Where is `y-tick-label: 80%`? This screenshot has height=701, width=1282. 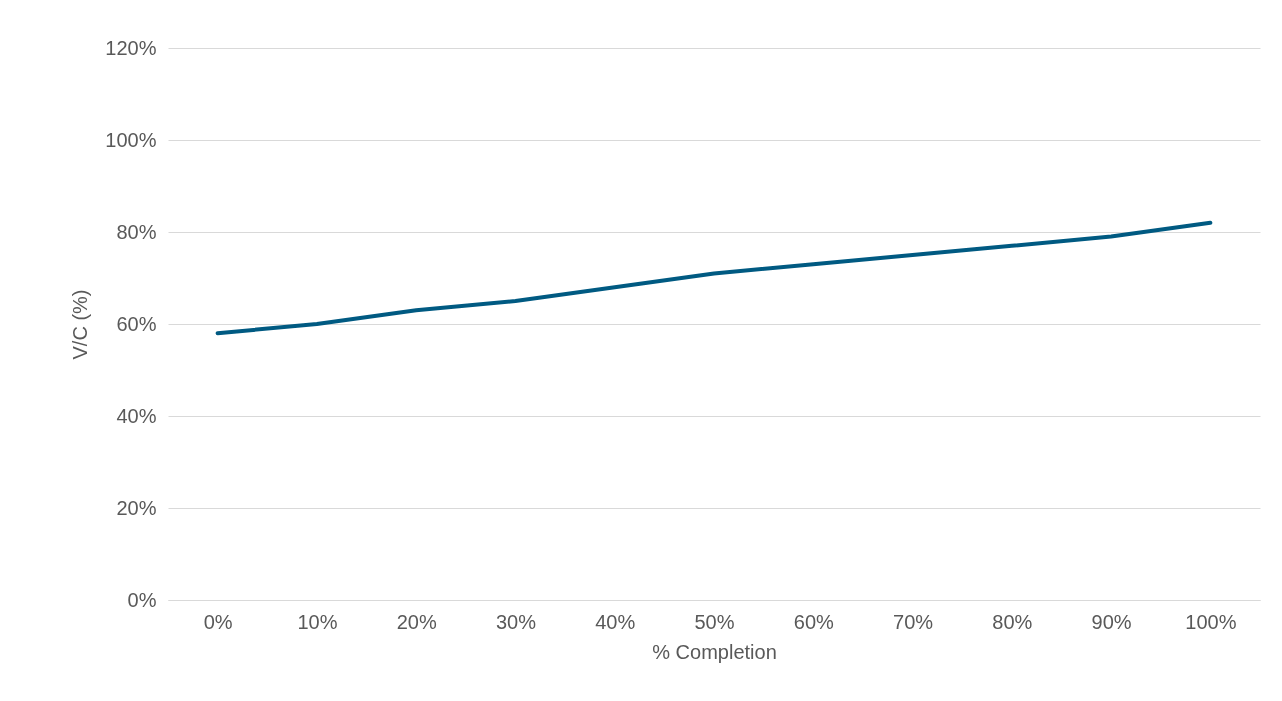 y-tick-label: 80% is located at coordinates (136, 231).